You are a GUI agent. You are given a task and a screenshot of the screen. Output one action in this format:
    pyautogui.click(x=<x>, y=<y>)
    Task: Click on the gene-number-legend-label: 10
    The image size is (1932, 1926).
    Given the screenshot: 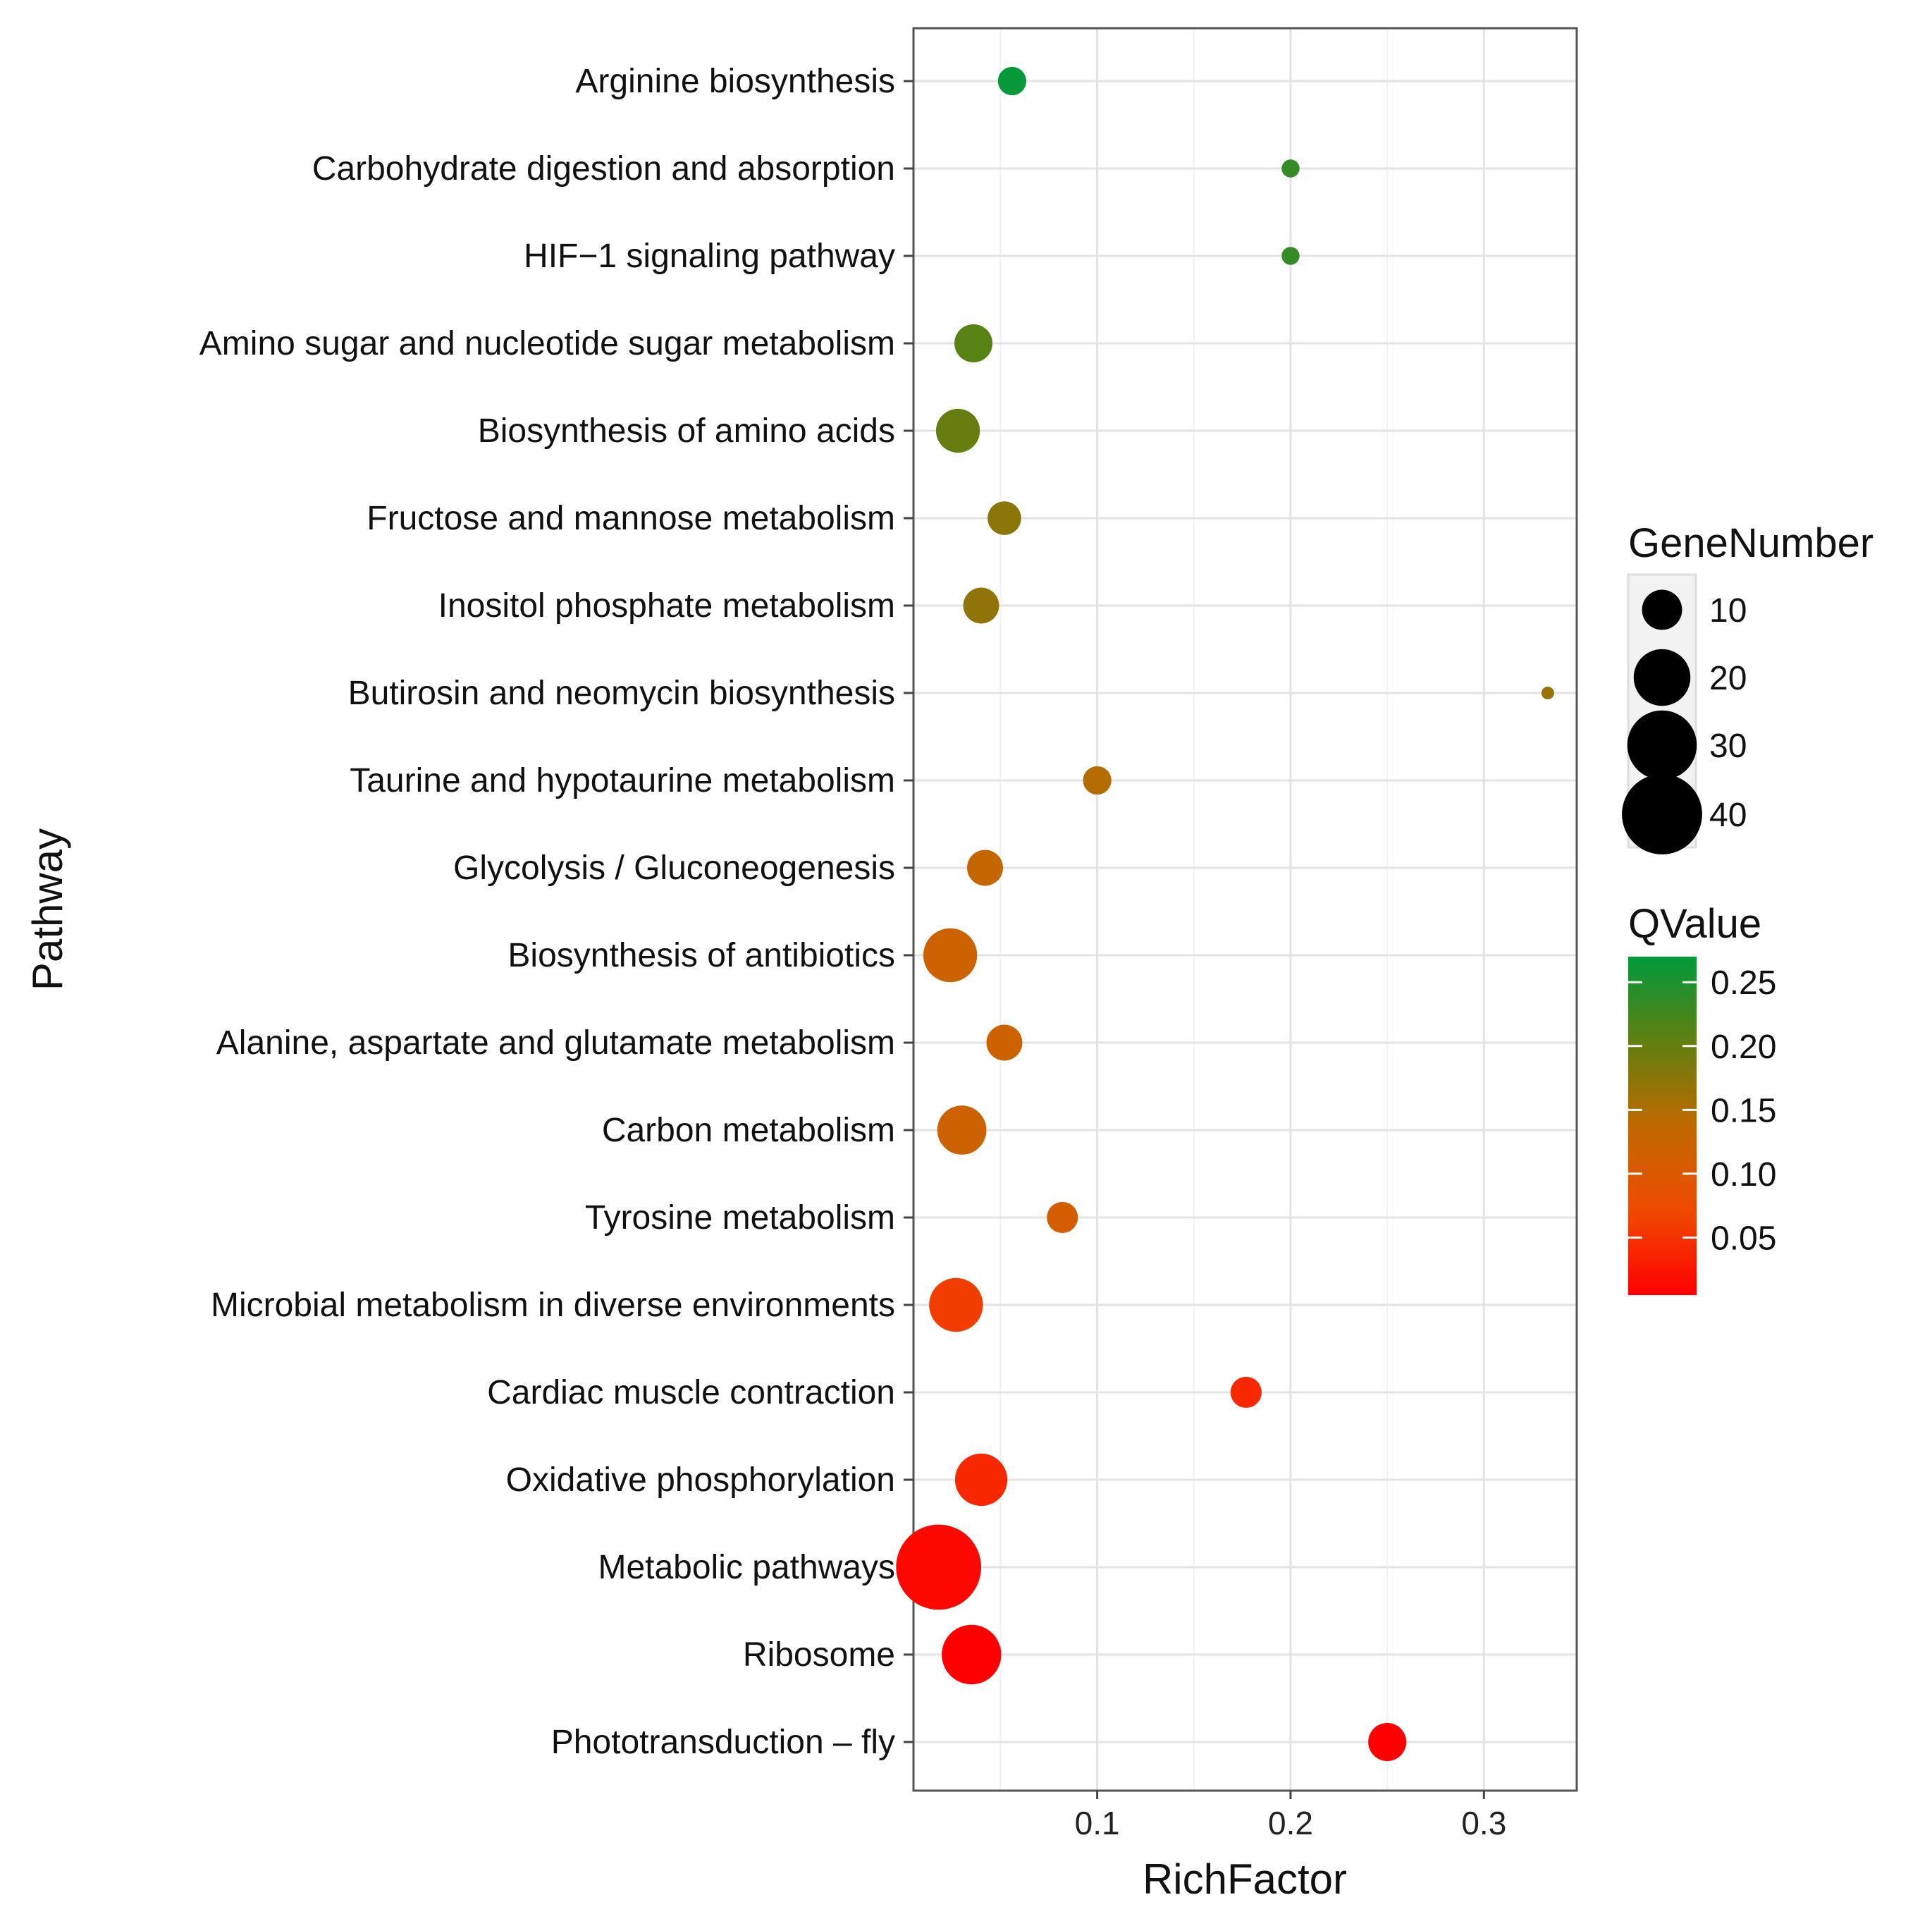 What is the action you would take?
    pyautogui.click(x=1728, y=611)
    